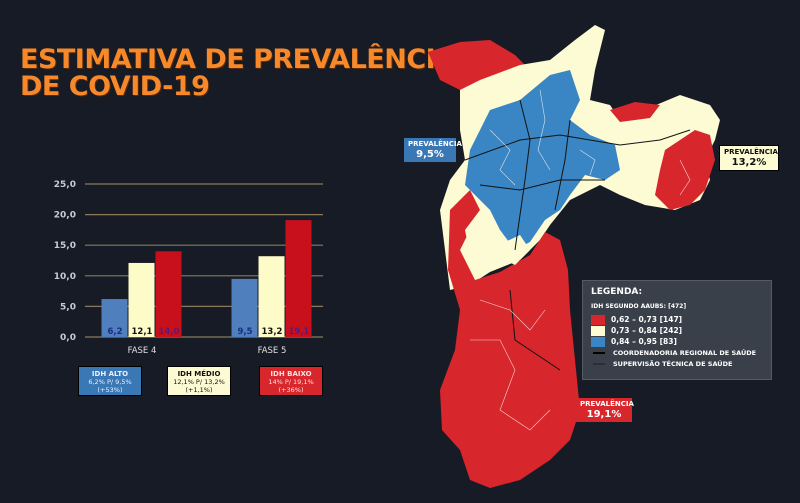  Describe the element at coordinates (685, 352) in the screenshot. I see `legend-label: COORDENADORIA REGIONAL DE SAÚDE` at that location.